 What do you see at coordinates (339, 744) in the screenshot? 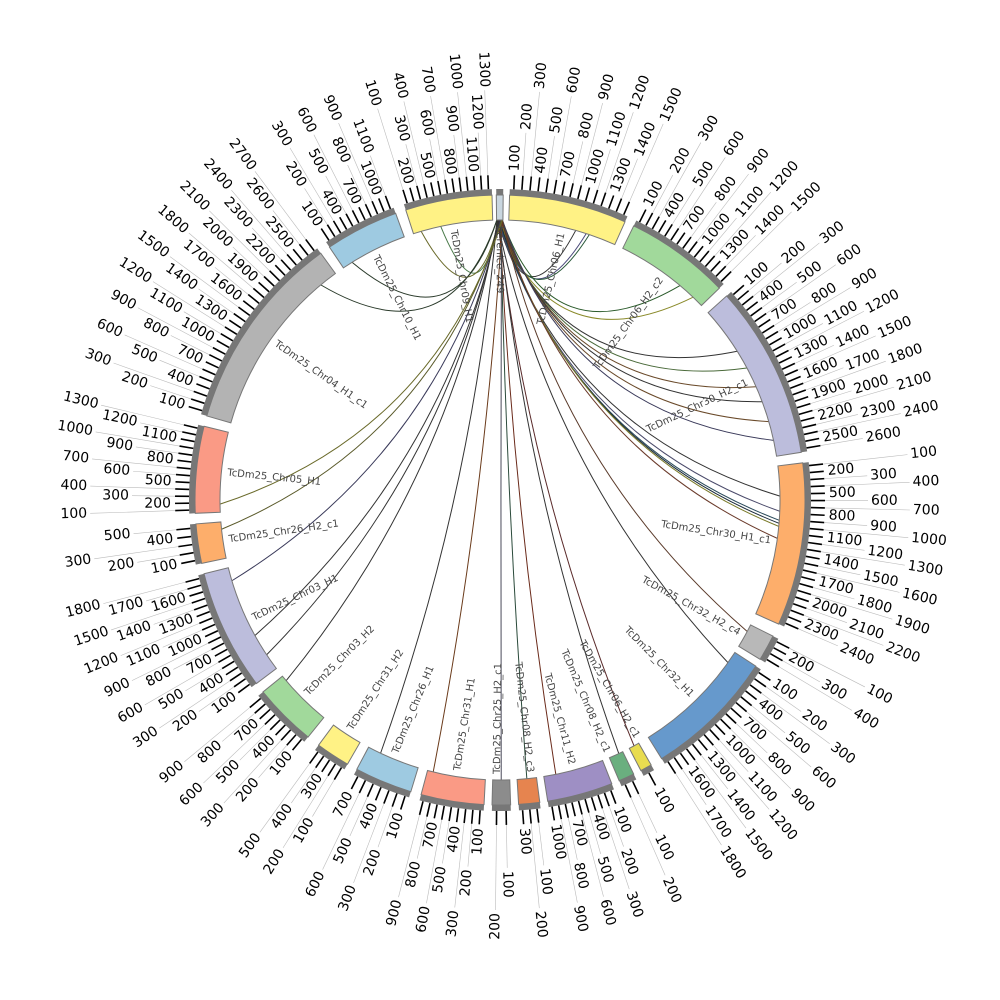
I see `ideogram-TcDm25_Chr31_H2` at bounding box center [339, 744].